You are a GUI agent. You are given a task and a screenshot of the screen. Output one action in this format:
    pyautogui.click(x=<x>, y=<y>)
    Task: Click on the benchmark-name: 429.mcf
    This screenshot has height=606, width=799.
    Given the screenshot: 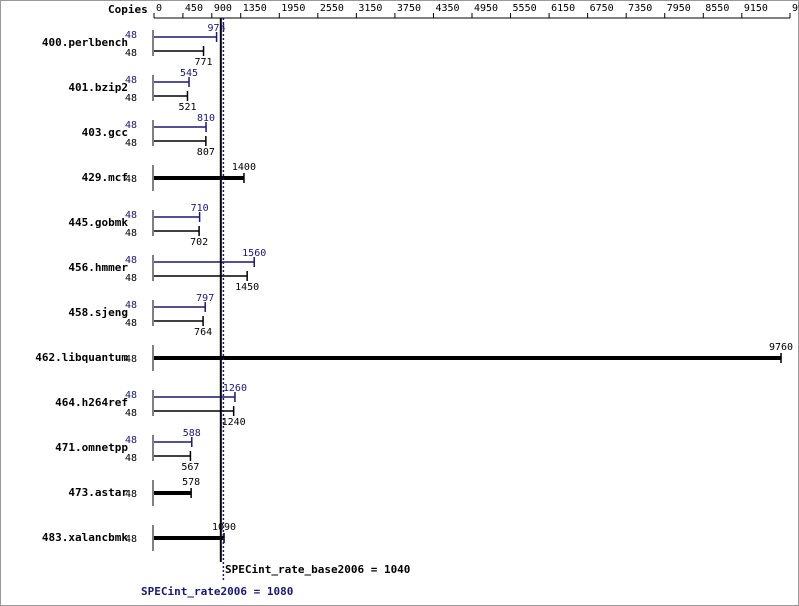 What is the action you would take?
    pyautogui.click(x=105, y=177)
    